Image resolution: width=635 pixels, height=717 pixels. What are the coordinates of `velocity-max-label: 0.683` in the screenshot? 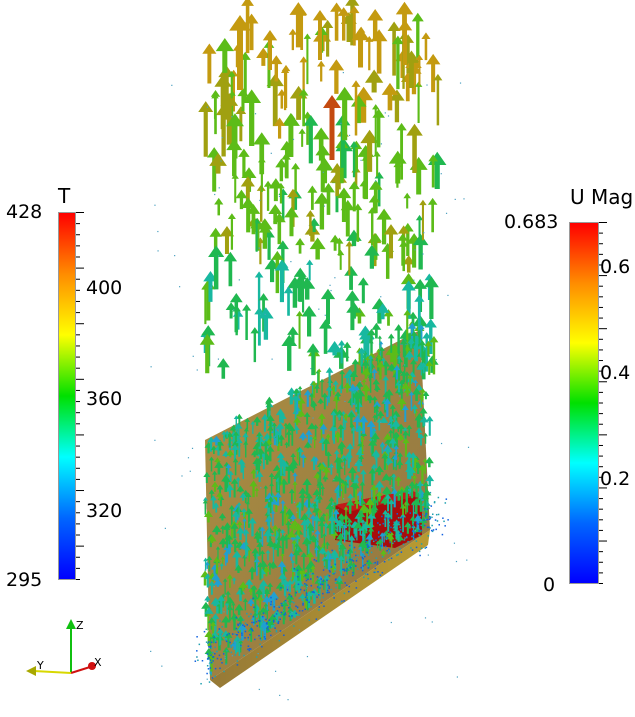 It's located at (531, 222).